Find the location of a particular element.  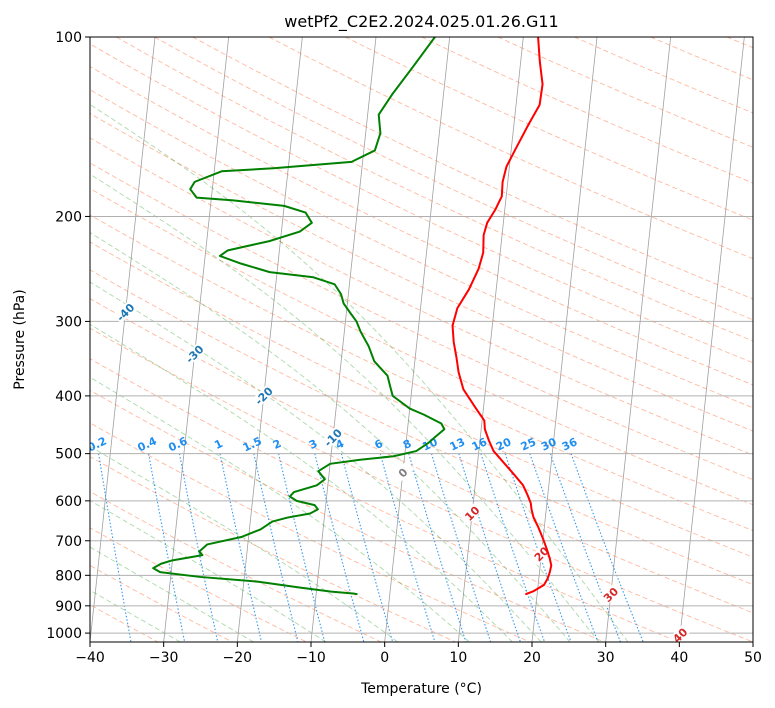

x-tick-label: 0 is located at coordinates (384, 658).